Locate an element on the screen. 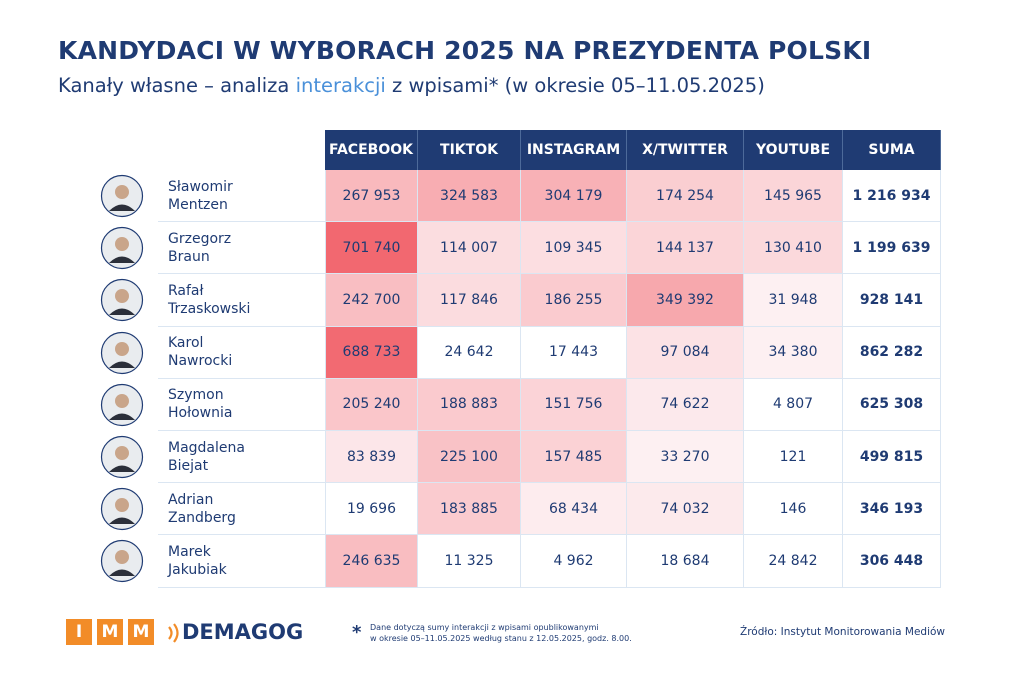 Image resolution: width=1024 pixels, height=683 pixels. sum-cell: 306 448 is located at coordinates (892, 561).